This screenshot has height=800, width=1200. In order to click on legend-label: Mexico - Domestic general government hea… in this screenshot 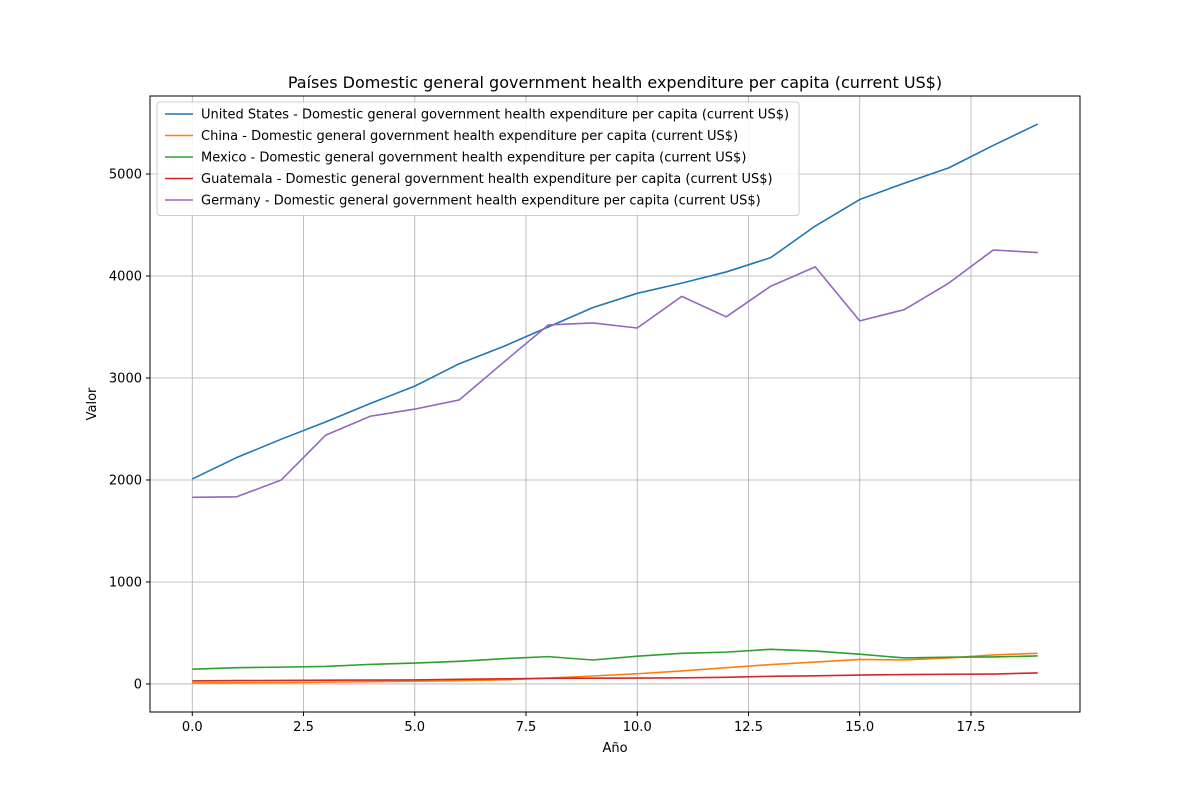, I will do `click(473, 158)`.